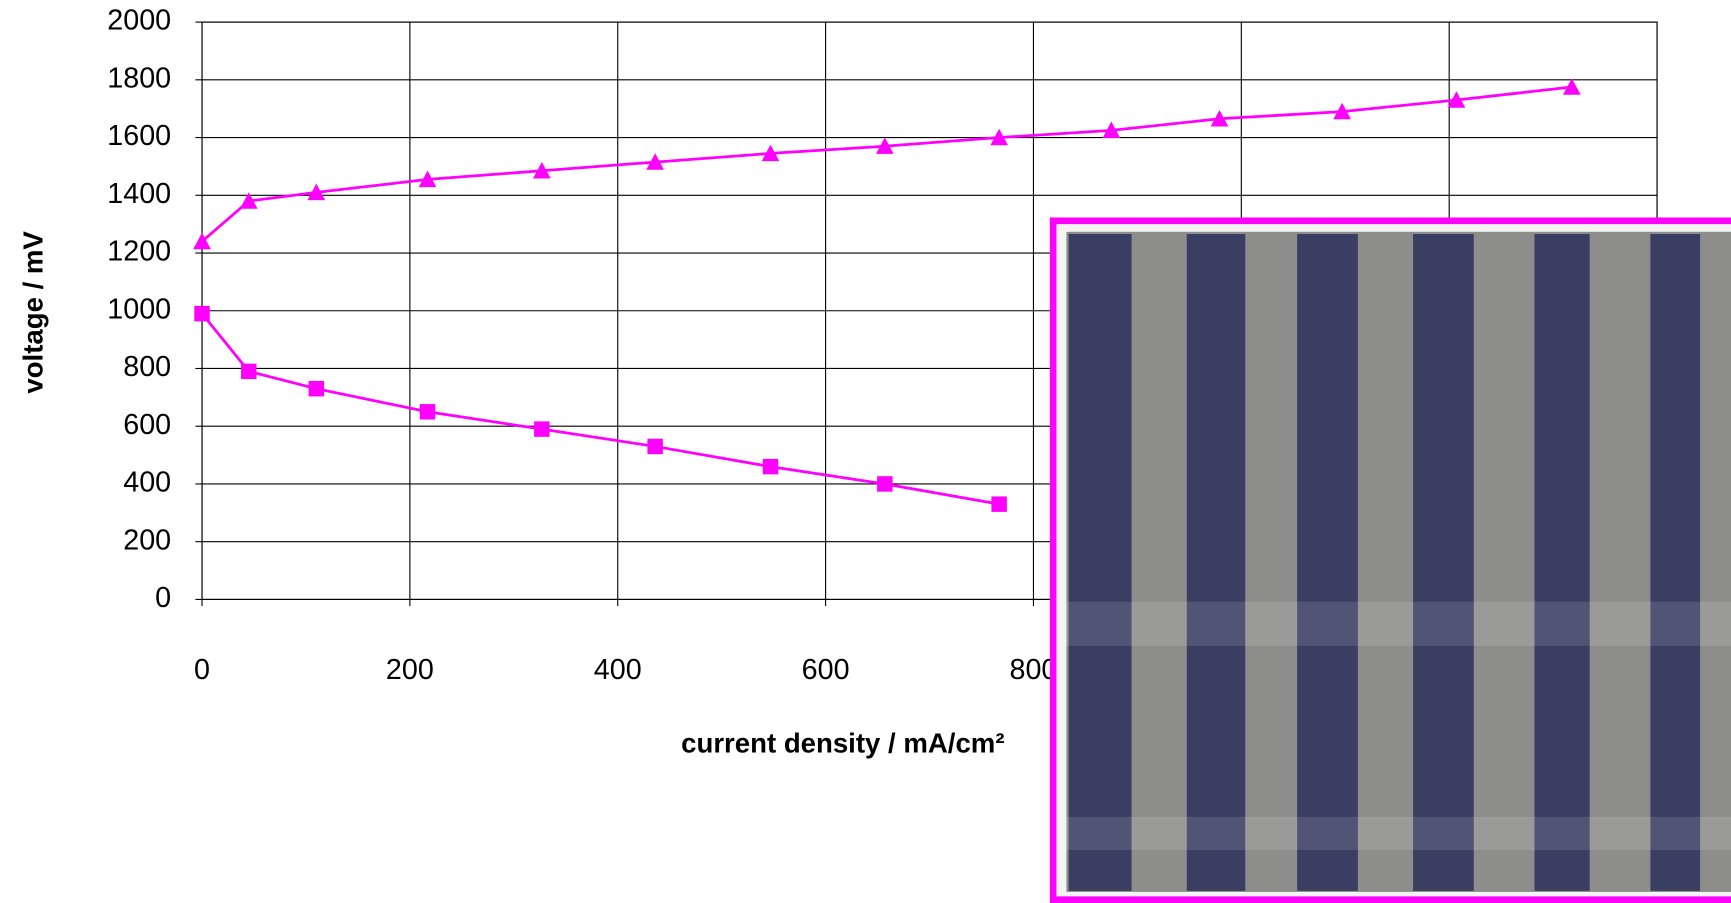 The image size is (1731, 903). Describe the element at coordinates (147, 483) in the screenshot. I see `y-tick-label: 400` at that location.